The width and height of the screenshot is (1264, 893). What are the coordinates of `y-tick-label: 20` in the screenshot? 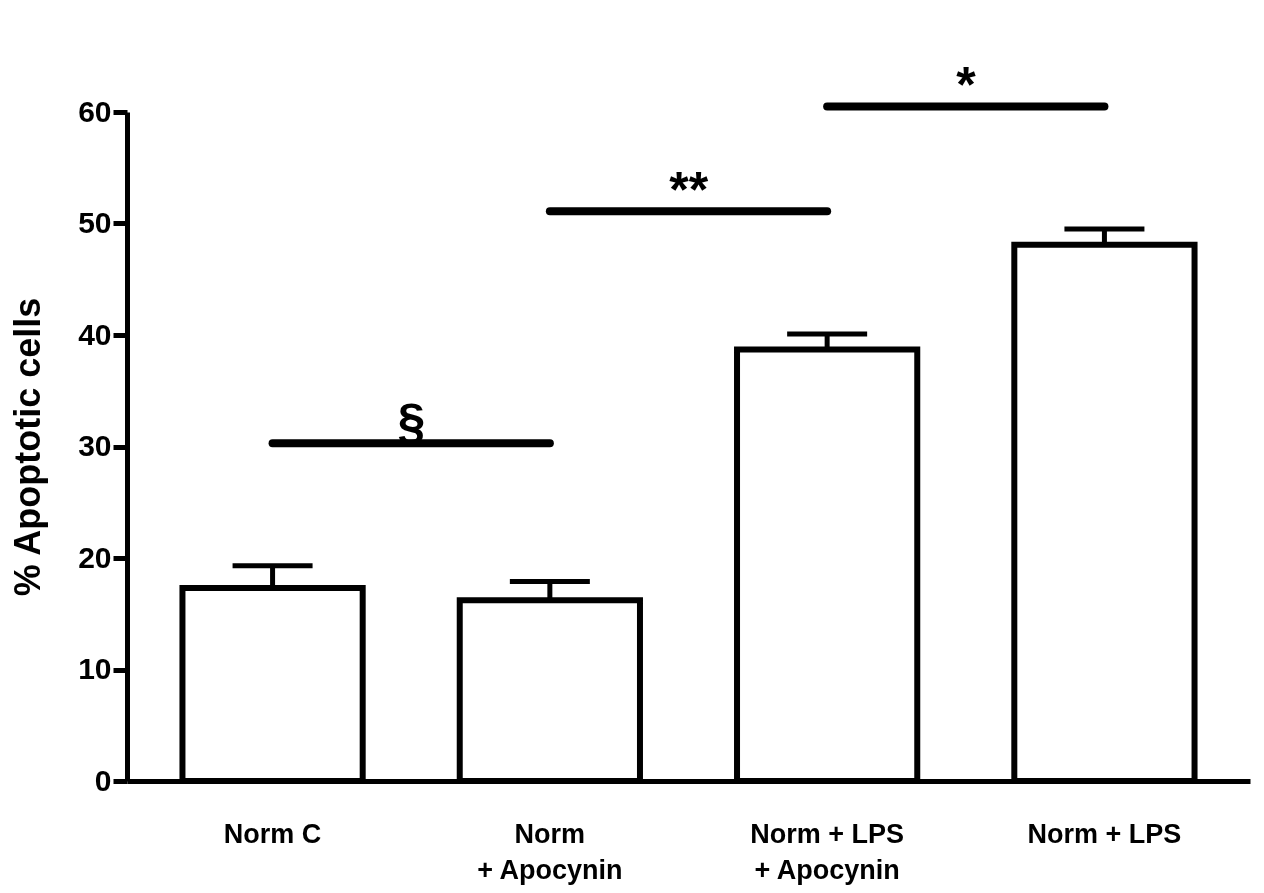 It's located at (95, 557).